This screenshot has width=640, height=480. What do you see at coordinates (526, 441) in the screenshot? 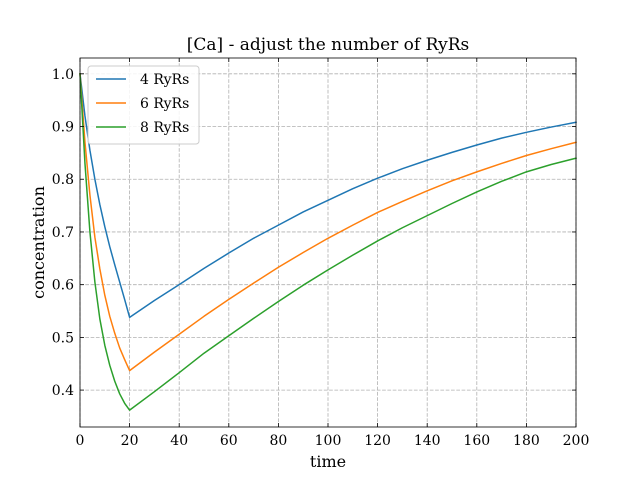
I see `x-tick-label: 180` at bounding box center [526, 441].